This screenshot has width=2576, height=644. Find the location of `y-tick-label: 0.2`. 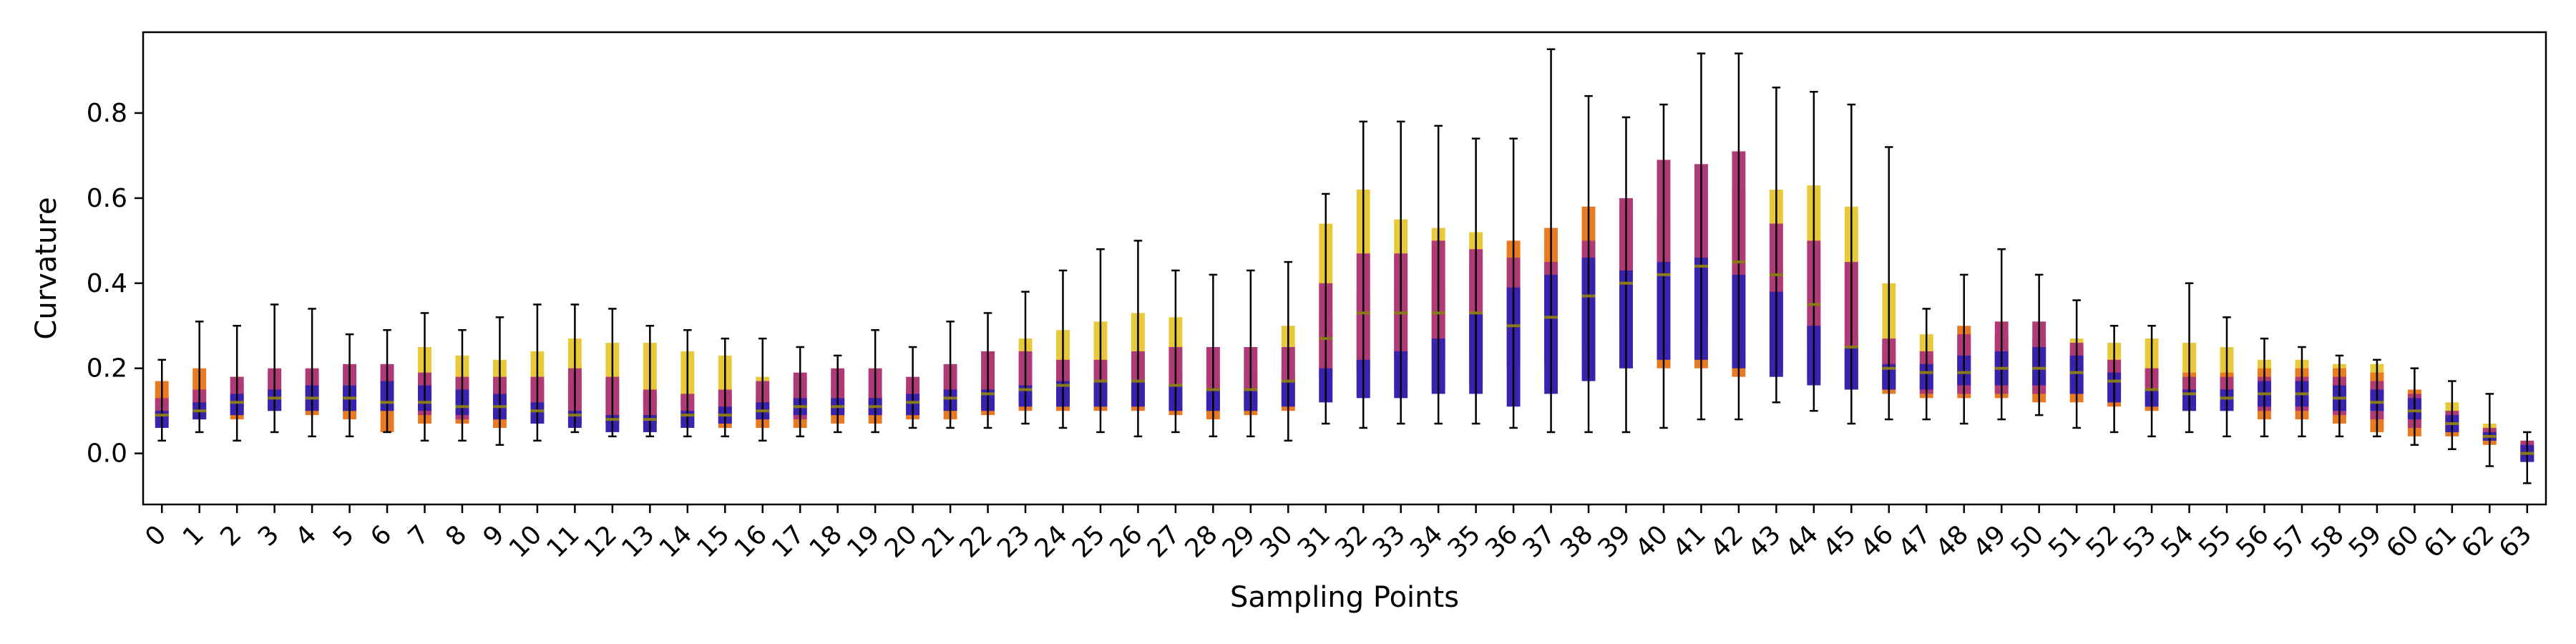

y-tick-label: 0.2 is located at coordinates (107, 369).